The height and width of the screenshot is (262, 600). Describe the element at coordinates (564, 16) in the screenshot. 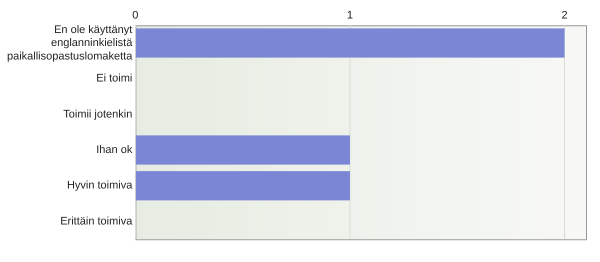

I see `x-tick-label: 2` at that location.